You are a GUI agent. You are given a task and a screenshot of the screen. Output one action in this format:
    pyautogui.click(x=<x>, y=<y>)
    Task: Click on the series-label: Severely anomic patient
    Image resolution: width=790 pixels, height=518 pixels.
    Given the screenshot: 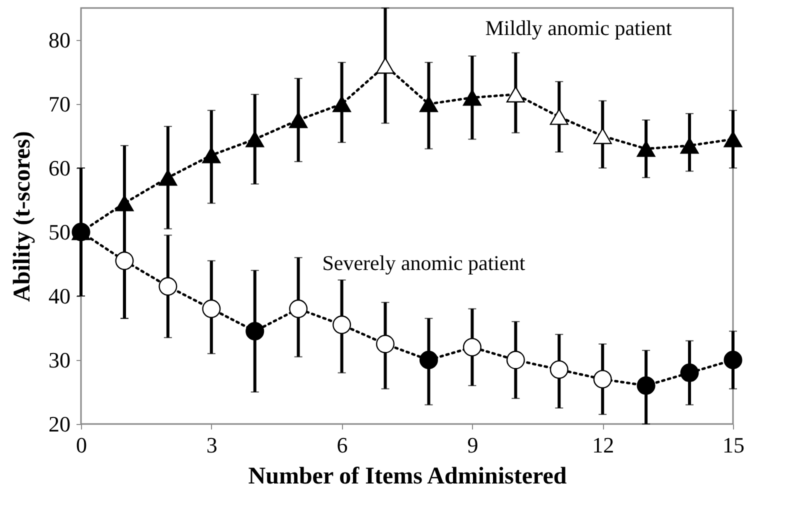 What is the action you would take?
    pyautogui.click(x=424, y=262)
    